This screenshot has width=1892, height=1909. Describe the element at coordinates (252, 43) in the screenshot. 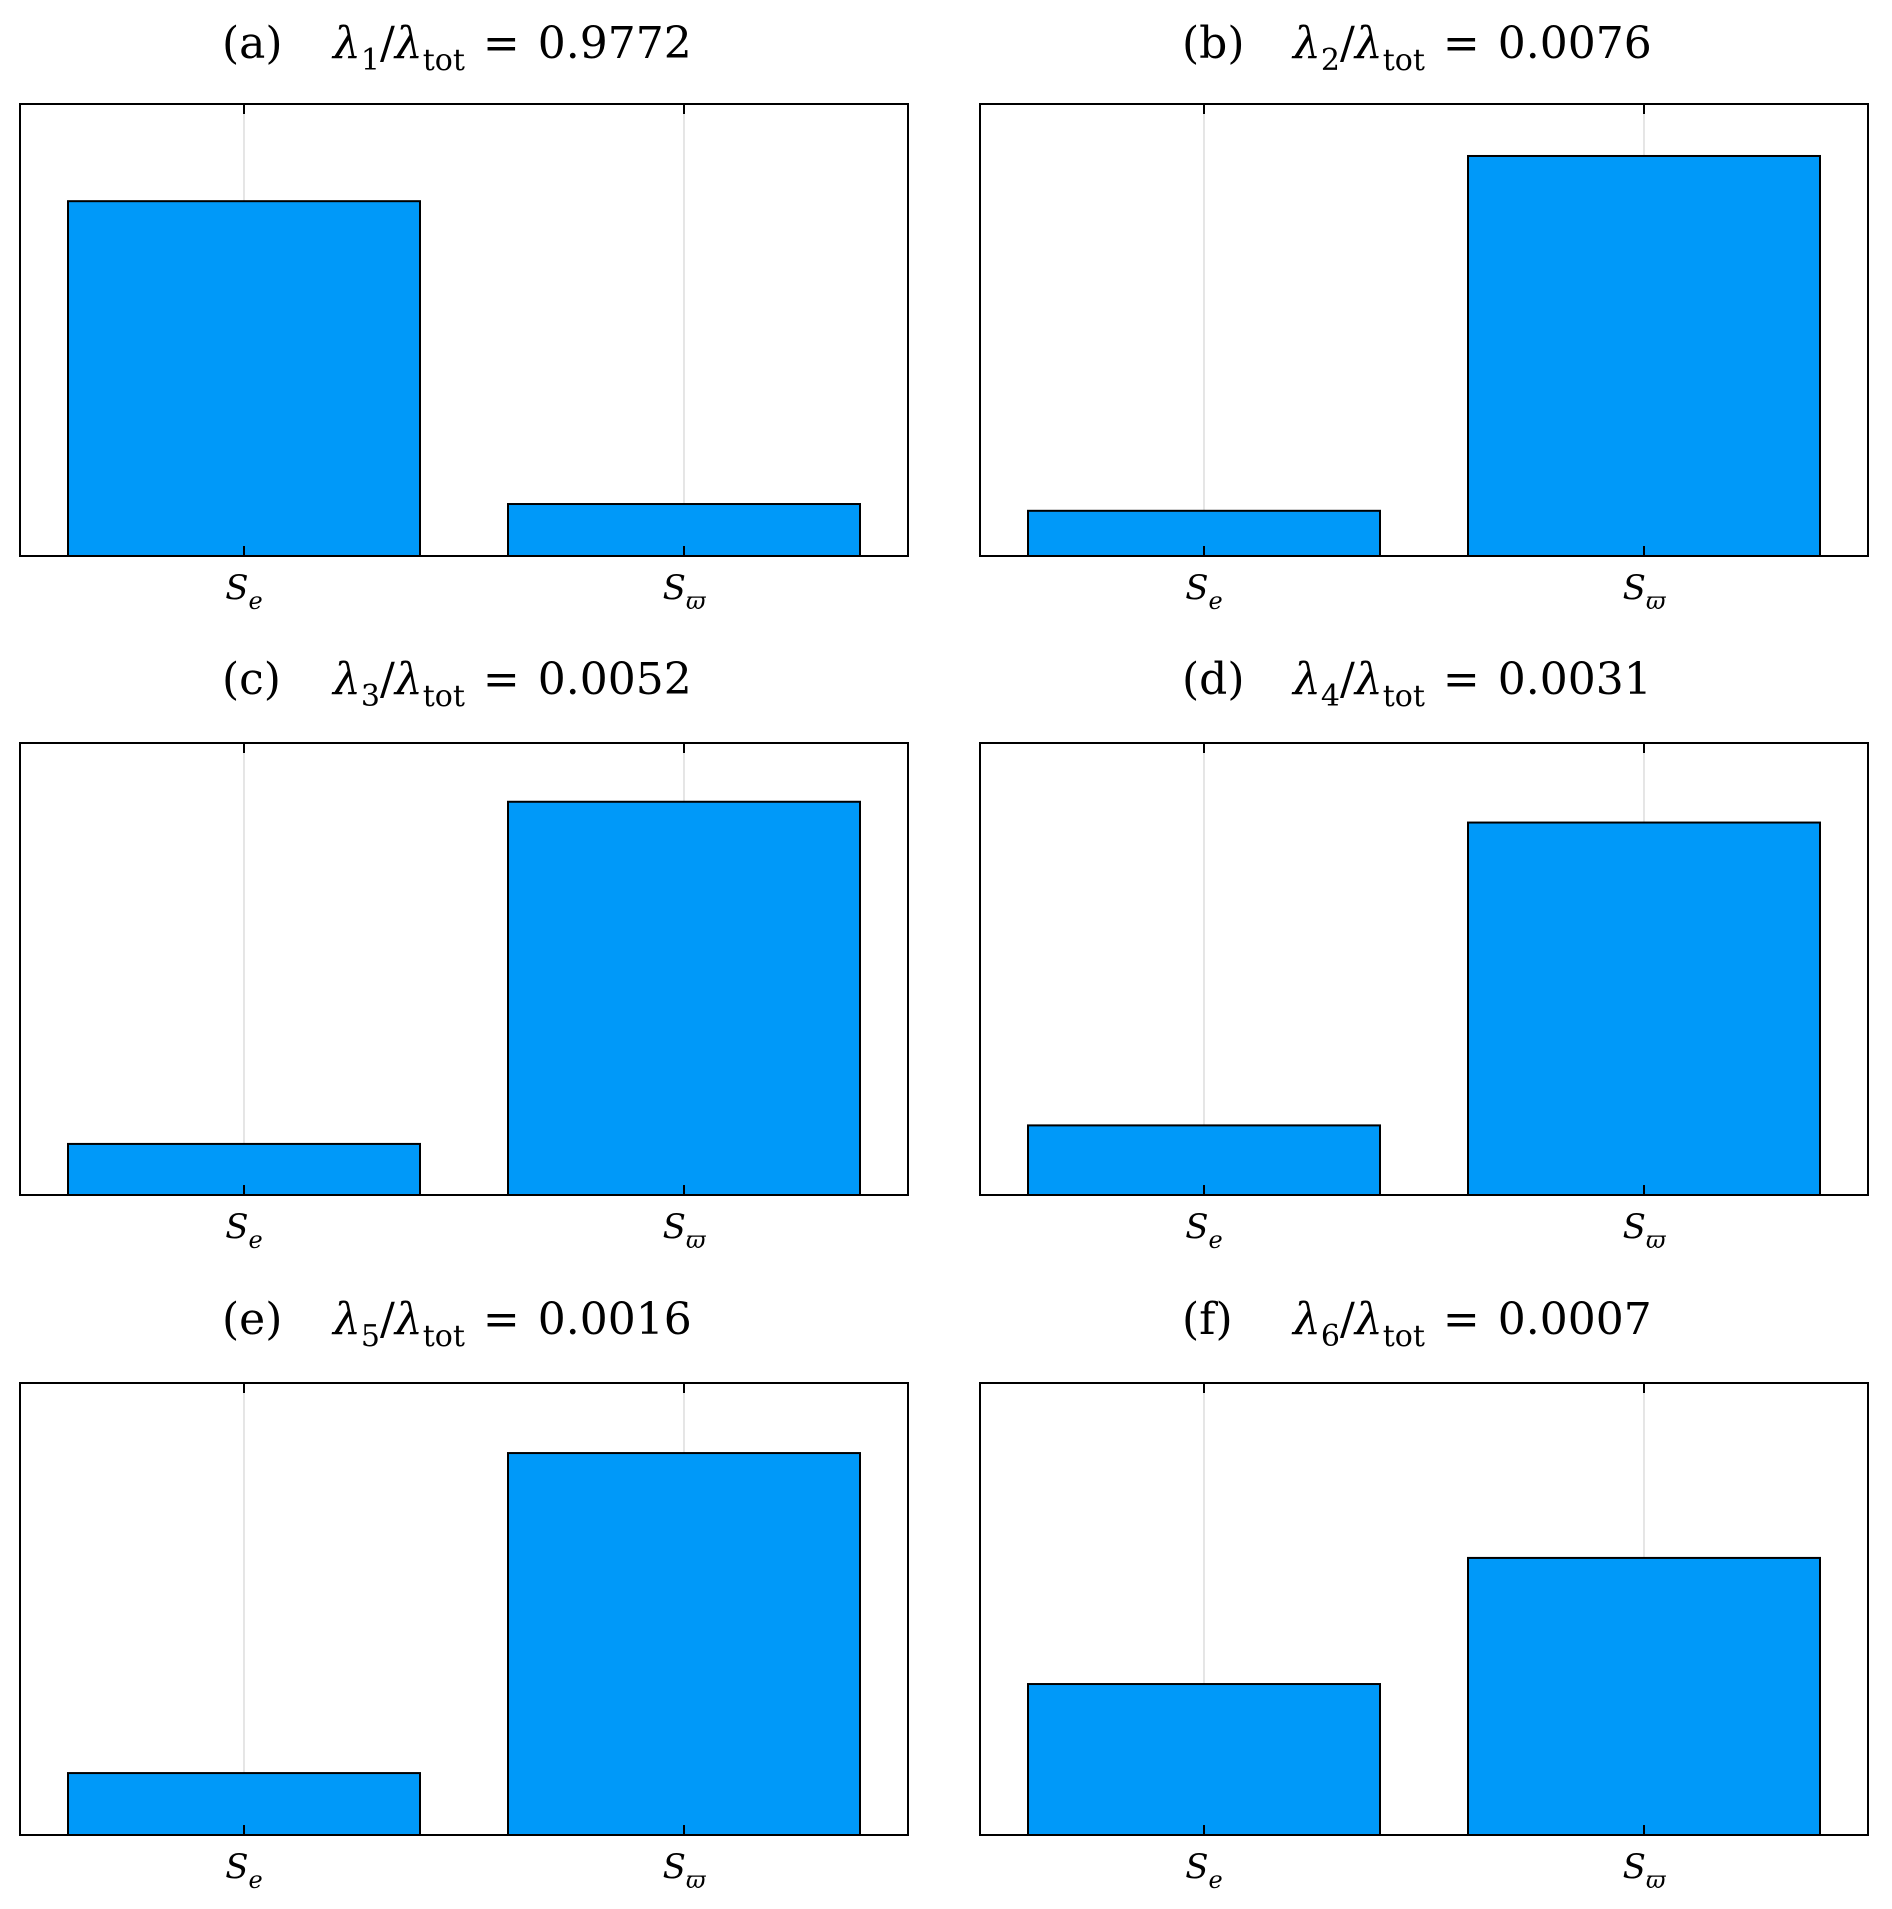

I see `panel-label: (a)` at that location.